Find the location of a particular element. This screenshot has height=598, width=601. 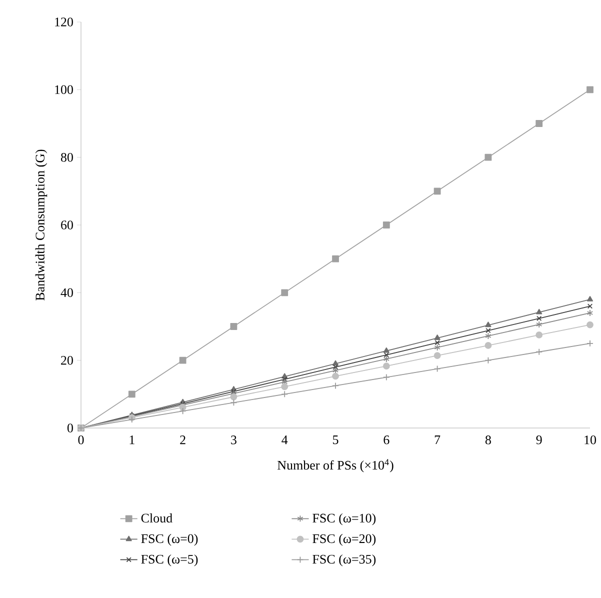

y-tick-label: 20 is located at coordinates (67, 360).